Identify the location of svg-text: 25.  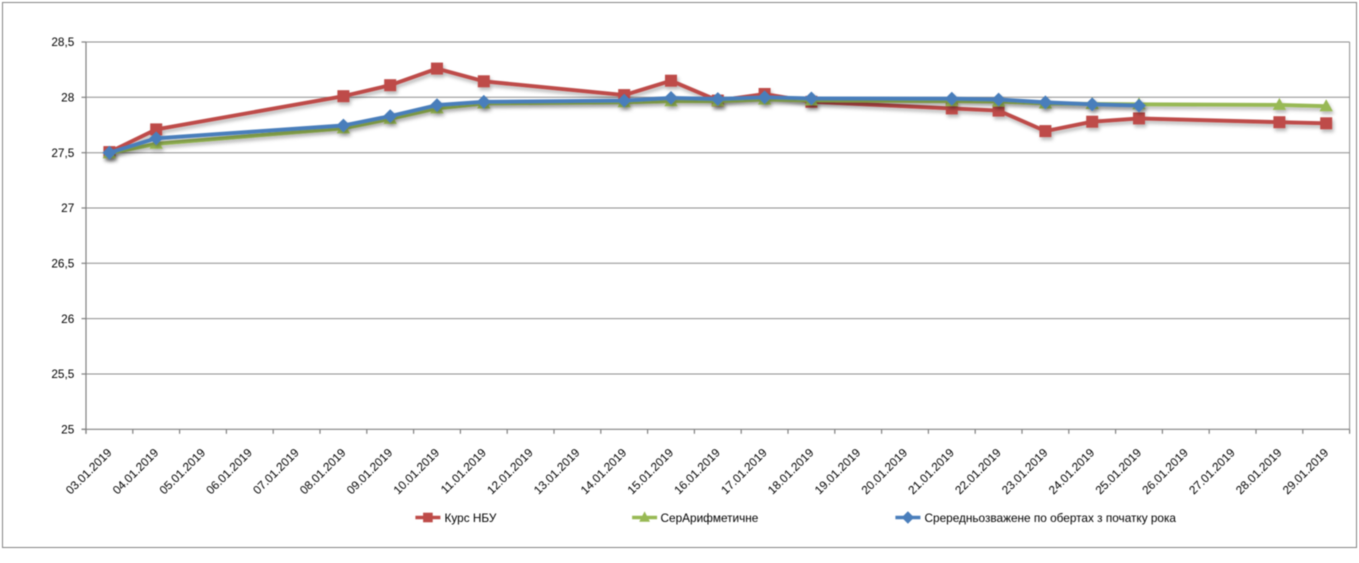
(68, 430).